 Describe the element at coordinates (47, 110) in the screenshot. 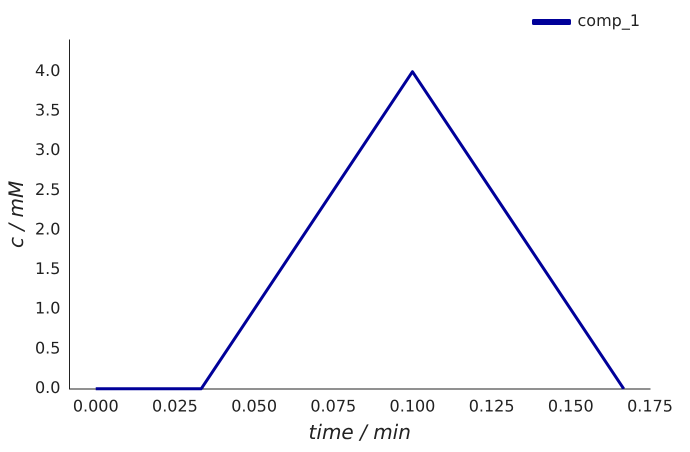

I see `y-tick-label: 3.5` at that location.